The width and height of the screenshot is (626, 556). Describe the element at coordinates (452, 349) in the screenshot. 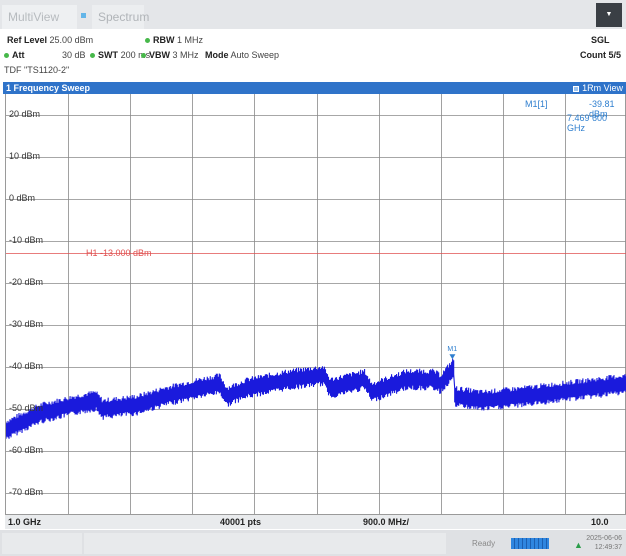

I see `marker-tag: M1` at that location.